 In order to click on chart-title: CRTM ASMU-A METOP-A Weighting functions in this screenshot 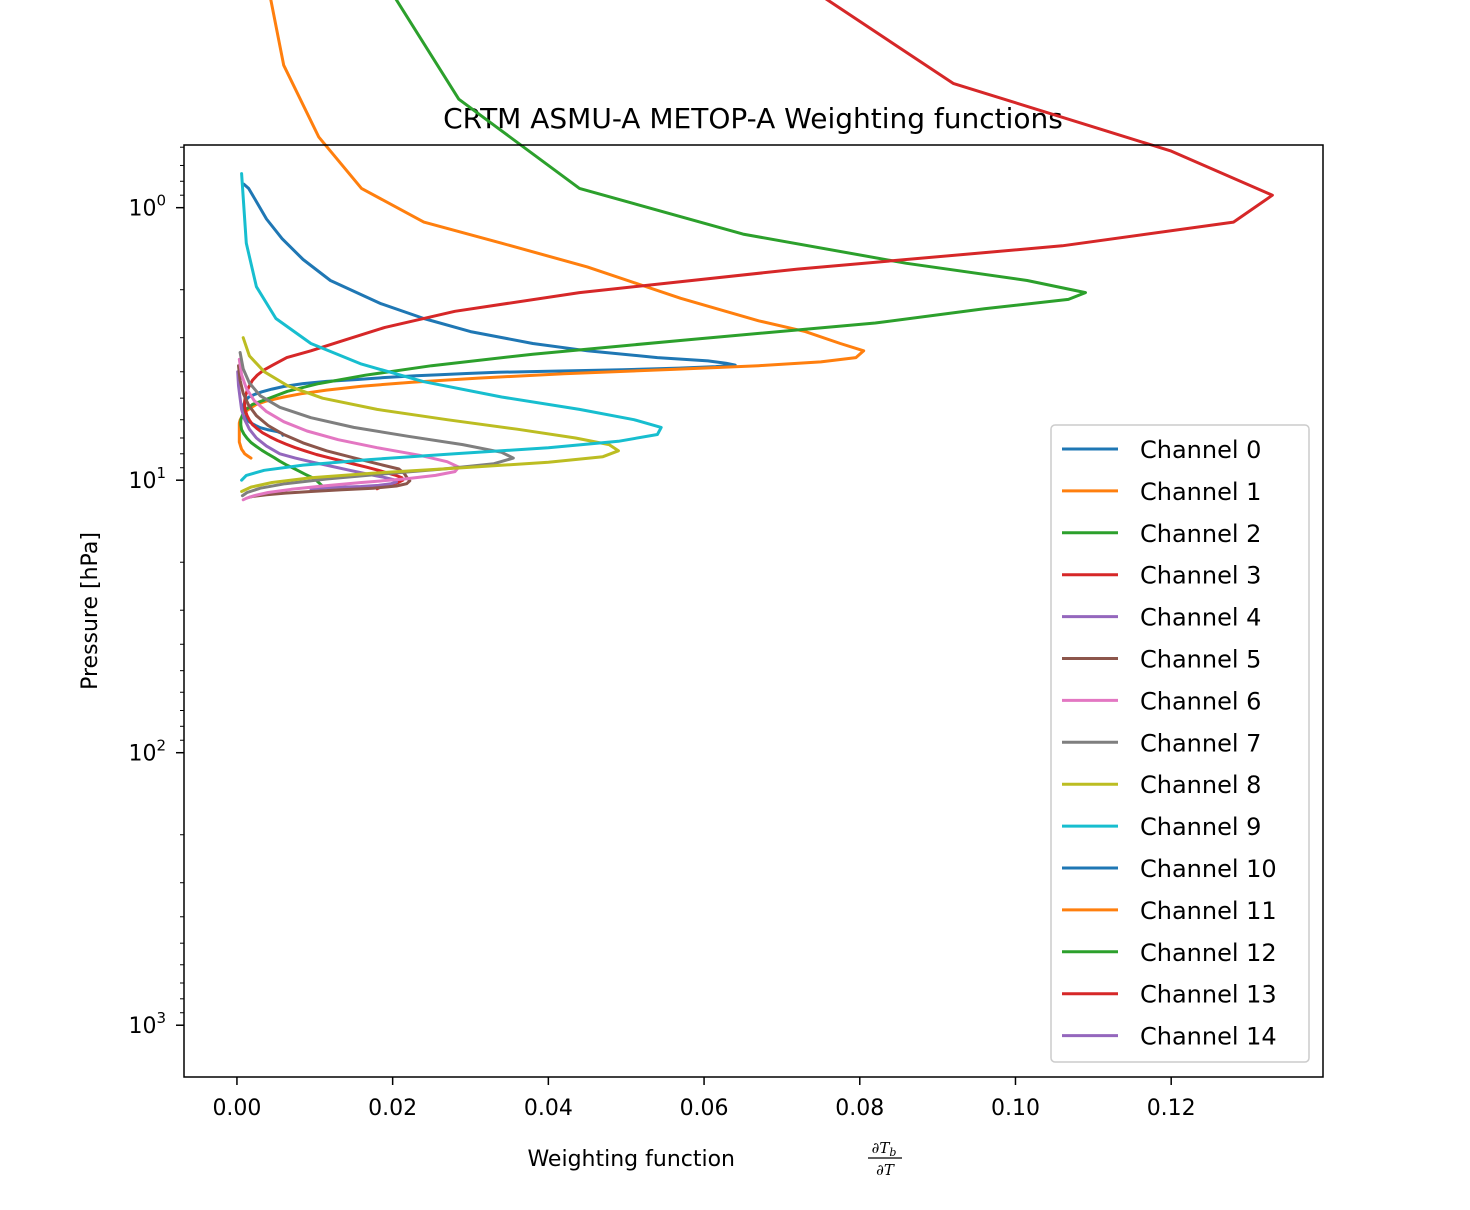, I will do `click(753, 118)`.